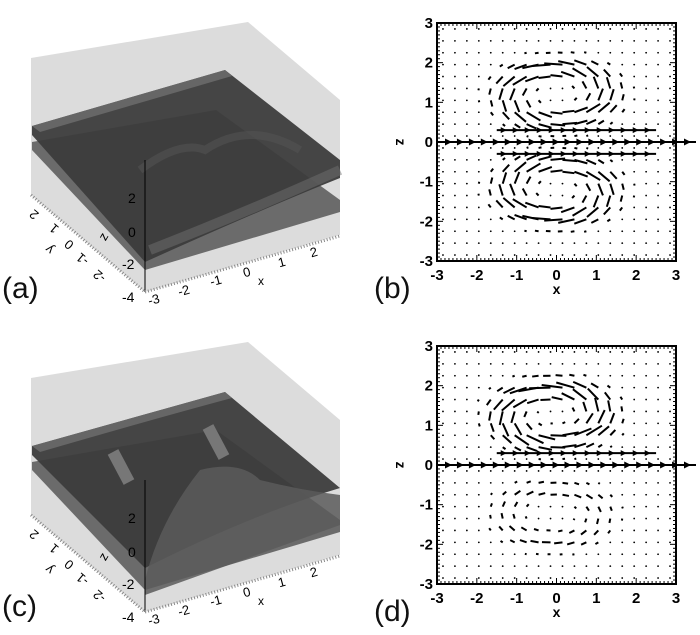  What do you see at coordinates (392, 612) in the screenshot?
I see `panel-label-d: (d)` at bounding box center [392, 612].